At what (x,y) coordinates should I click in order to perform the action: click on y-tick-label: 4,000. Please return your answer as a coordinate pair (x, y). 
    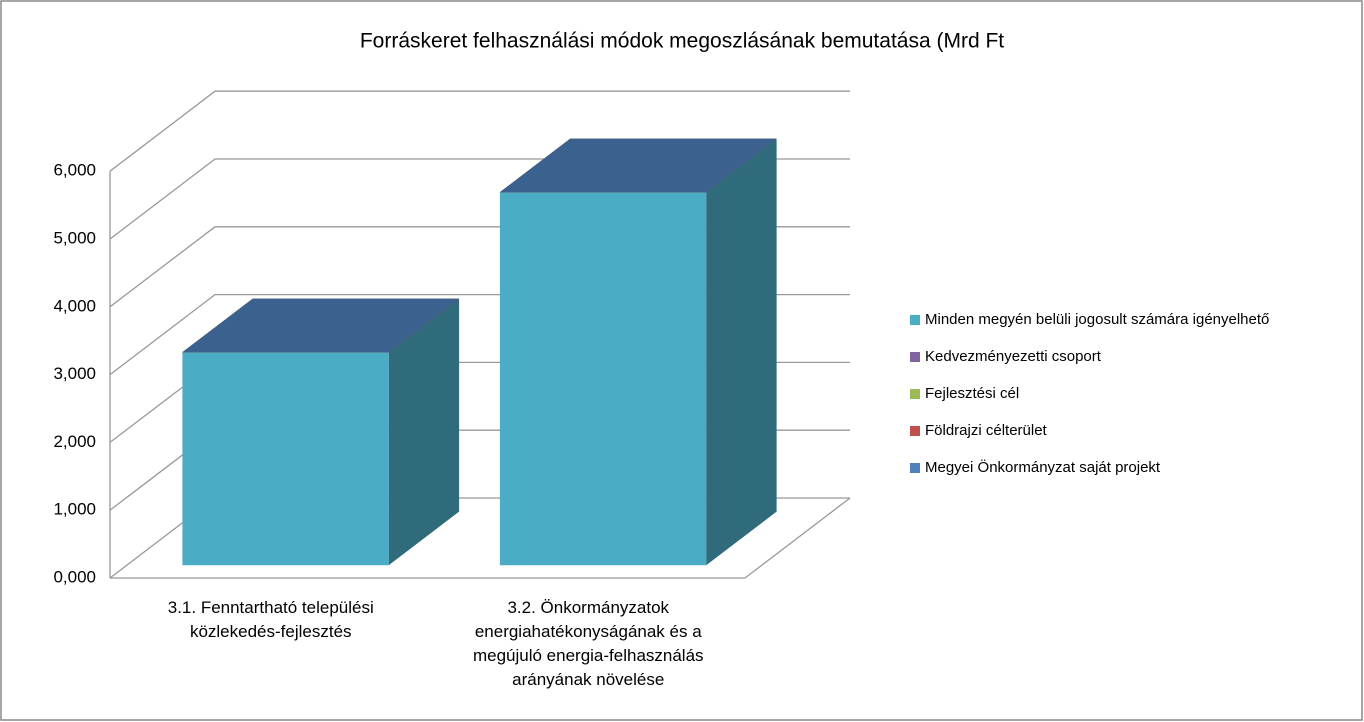
    Looking at the image, I should click on (74, 305).